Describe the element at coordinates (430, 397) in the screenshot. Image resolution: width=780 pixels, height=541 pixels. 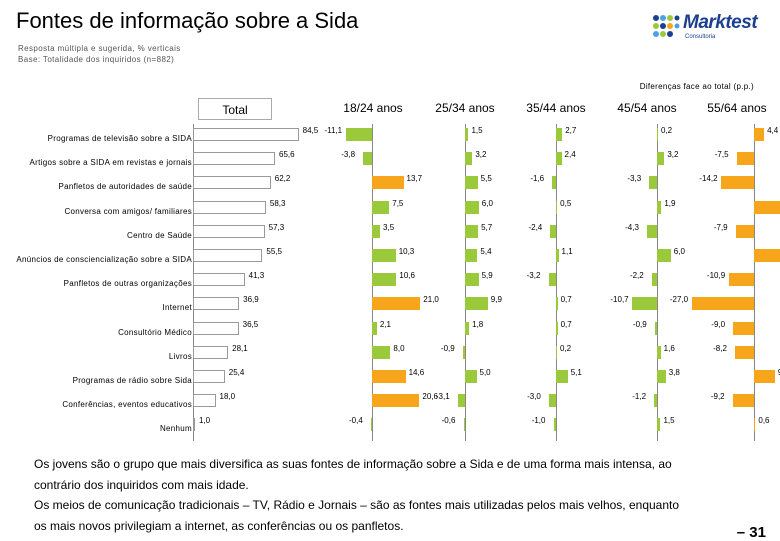
I see `difference-value-label: 20,6` at that location.